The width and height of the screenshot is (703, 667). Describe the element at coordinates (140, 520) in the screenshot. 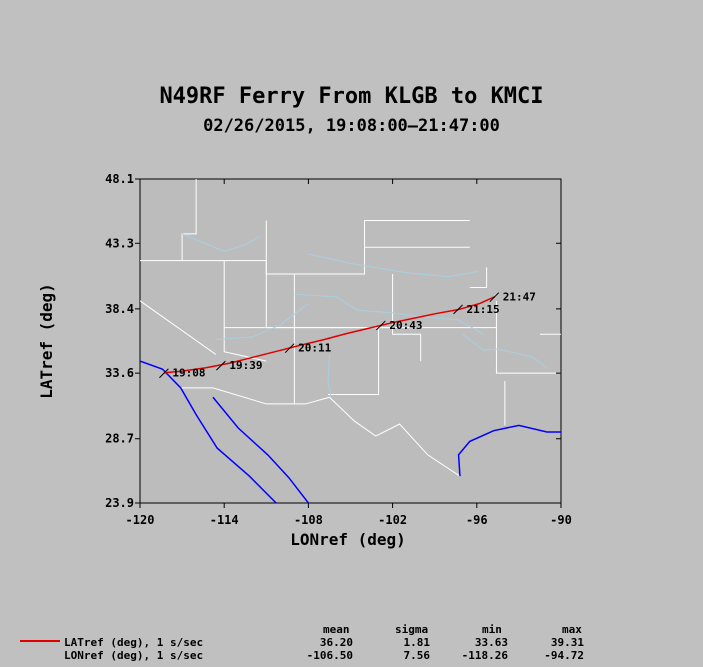

I see `x-tick-label: -120` at that location.